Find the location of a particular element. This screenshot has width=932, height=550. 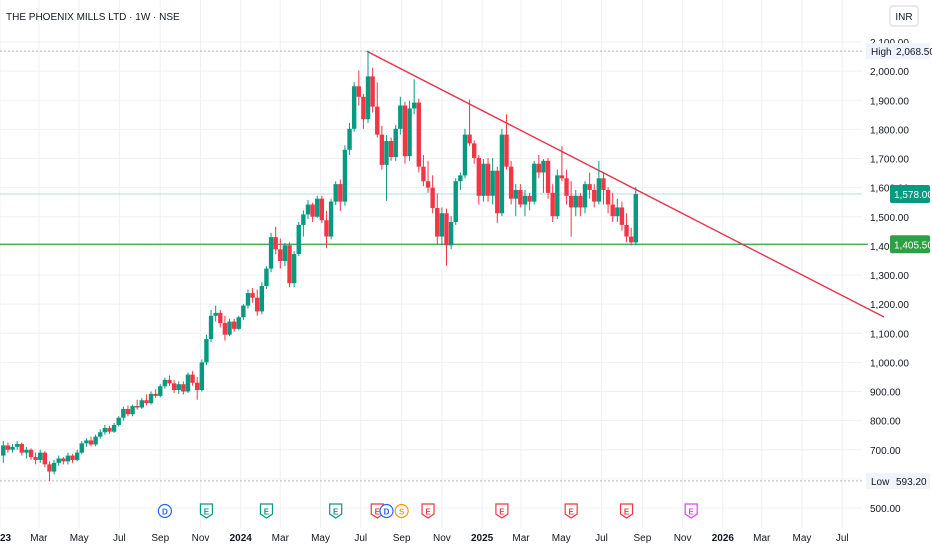

currency-button: INR is located at coordinates (904, 16).